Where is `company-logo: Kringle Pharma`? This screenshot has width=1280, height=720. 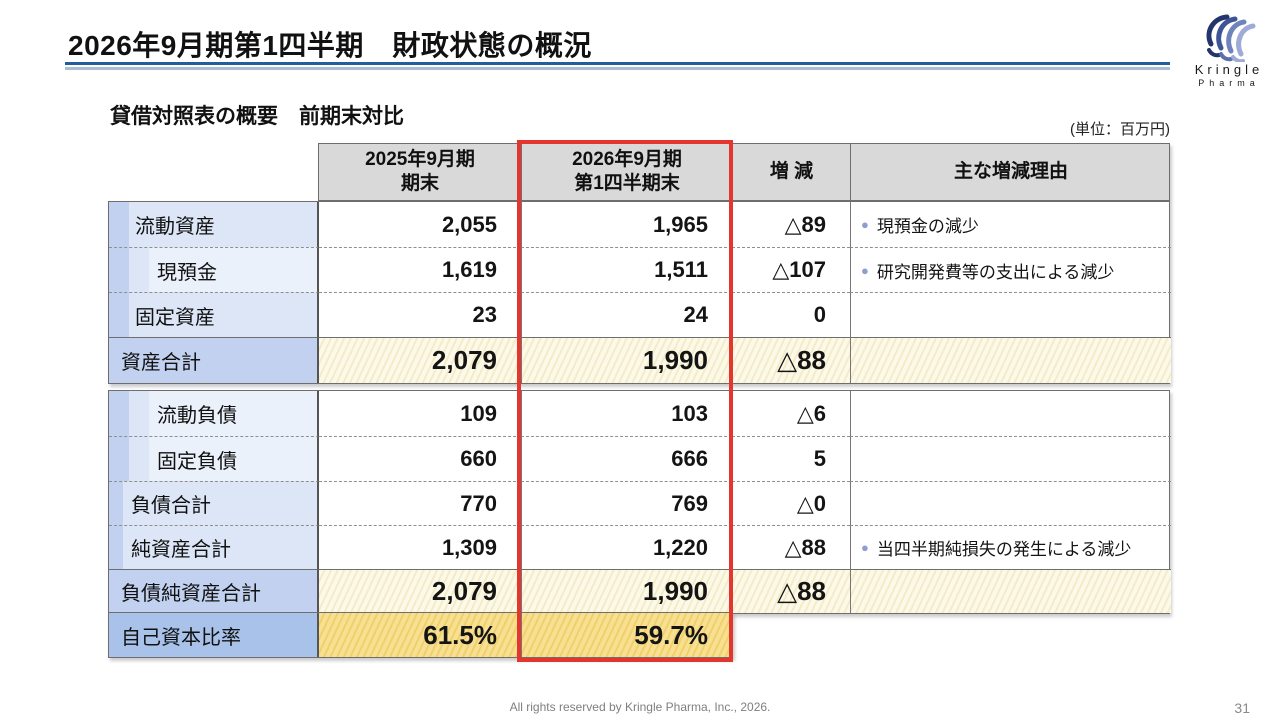
company-logo: Kringle Pharma is located at coordinates (1229, 49).